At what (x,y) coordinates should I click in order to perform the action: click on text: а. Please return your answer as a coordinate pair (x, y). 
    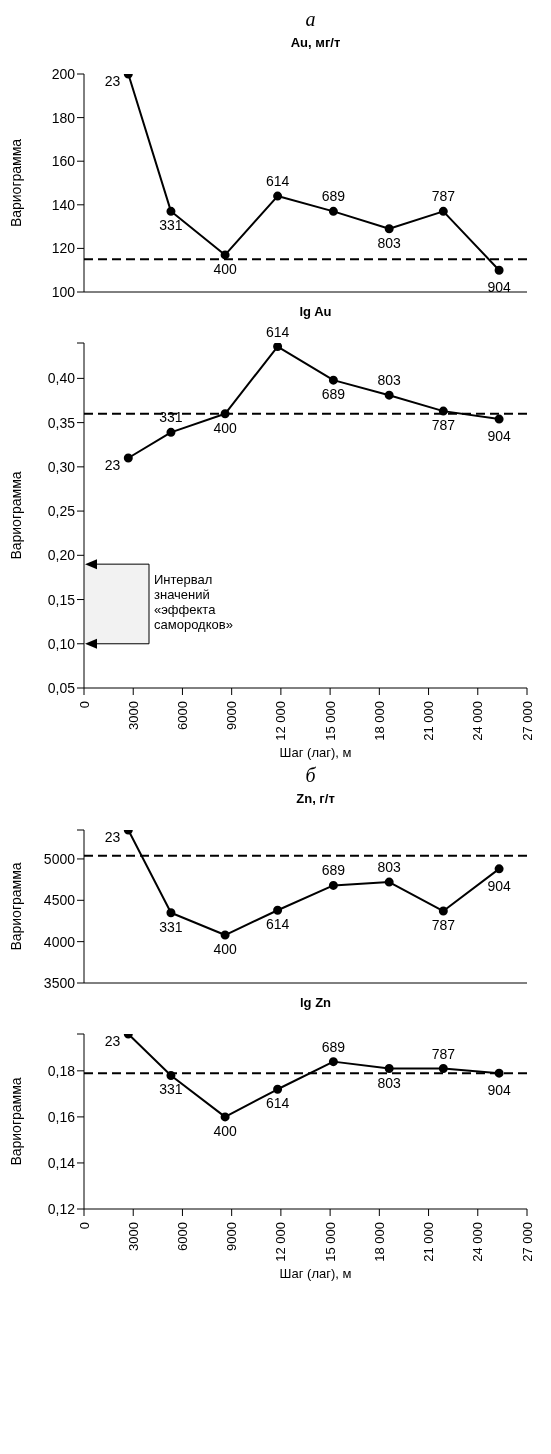
    Looking at the image, I should click on (310, 19).